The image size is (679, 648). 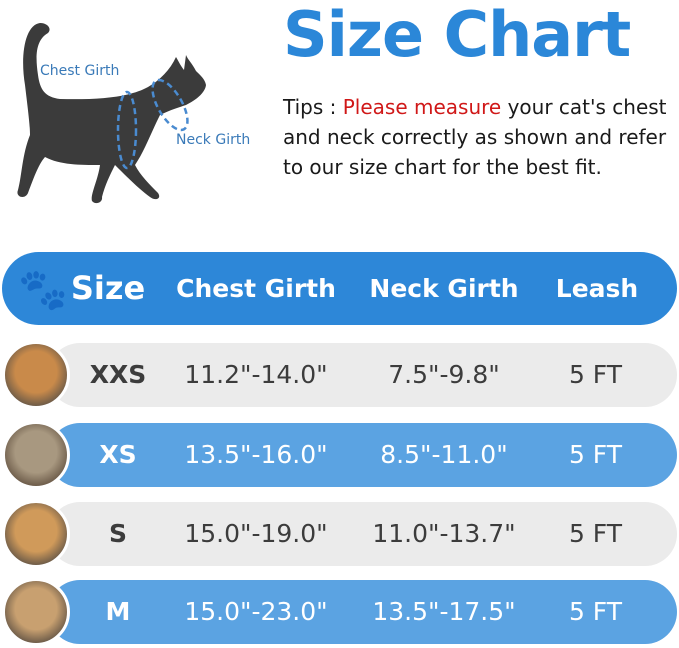 I want to click on cat-silhouette-diagram, so click(x=111, y=113).